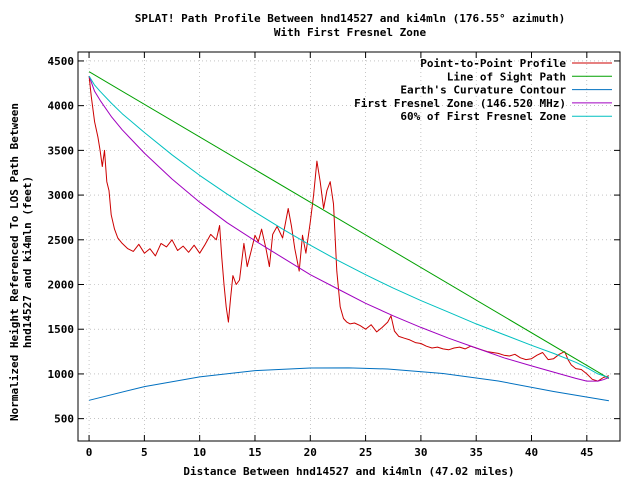 This screenshot has height=480, width=640. What do you see at coordinates (61, 285) in the screenshot?
I see `y-tick-label: 2000` at bounding box center [61, 285].